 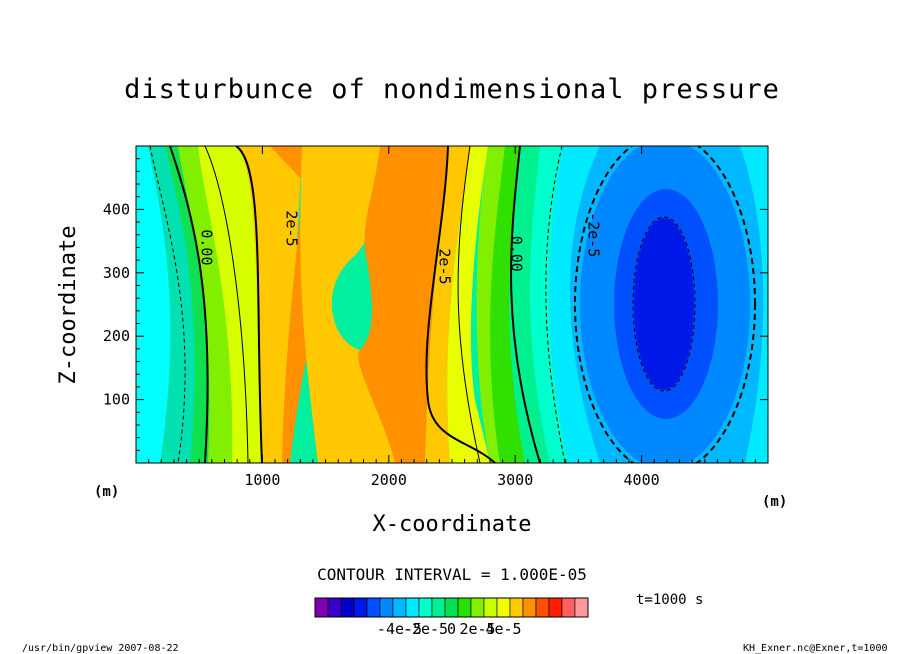 What do you see at coordinates (116, 209) in the screenshot?
I see `y-tick-label: 400` at bounding box center [116, 209].